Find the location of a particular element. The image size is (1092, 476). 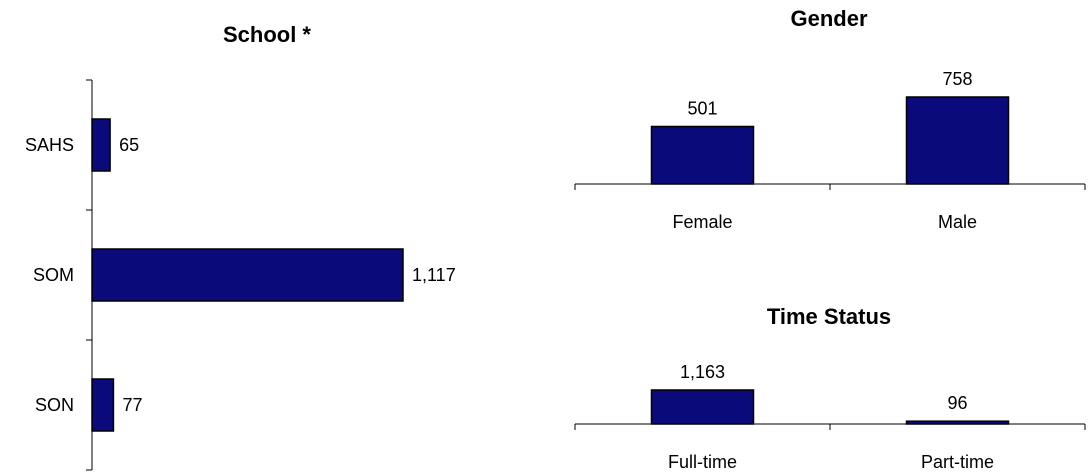

school-category-label: SAHS is located at coordinates (49, 145).